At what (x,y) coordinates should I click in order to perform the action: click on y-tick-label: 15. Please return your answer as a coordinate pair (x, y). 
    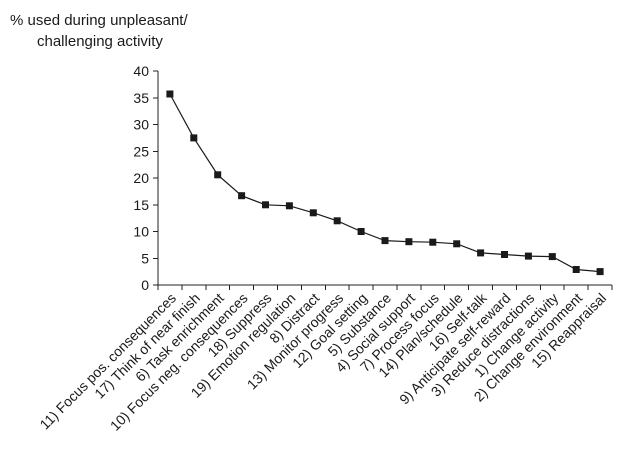
    Looking at the image, I should click on (141, 205).